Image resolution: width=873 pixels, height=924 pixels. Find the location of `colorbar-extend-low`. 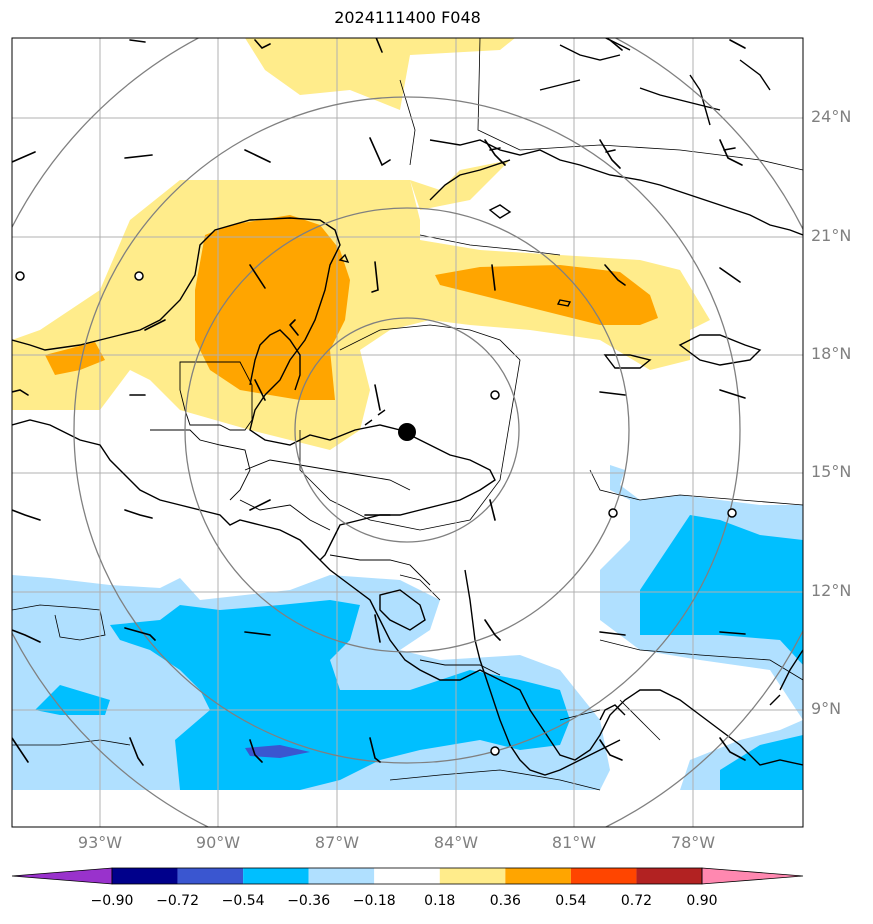

colorbar-extend-low is located at coordinates (62, 876).